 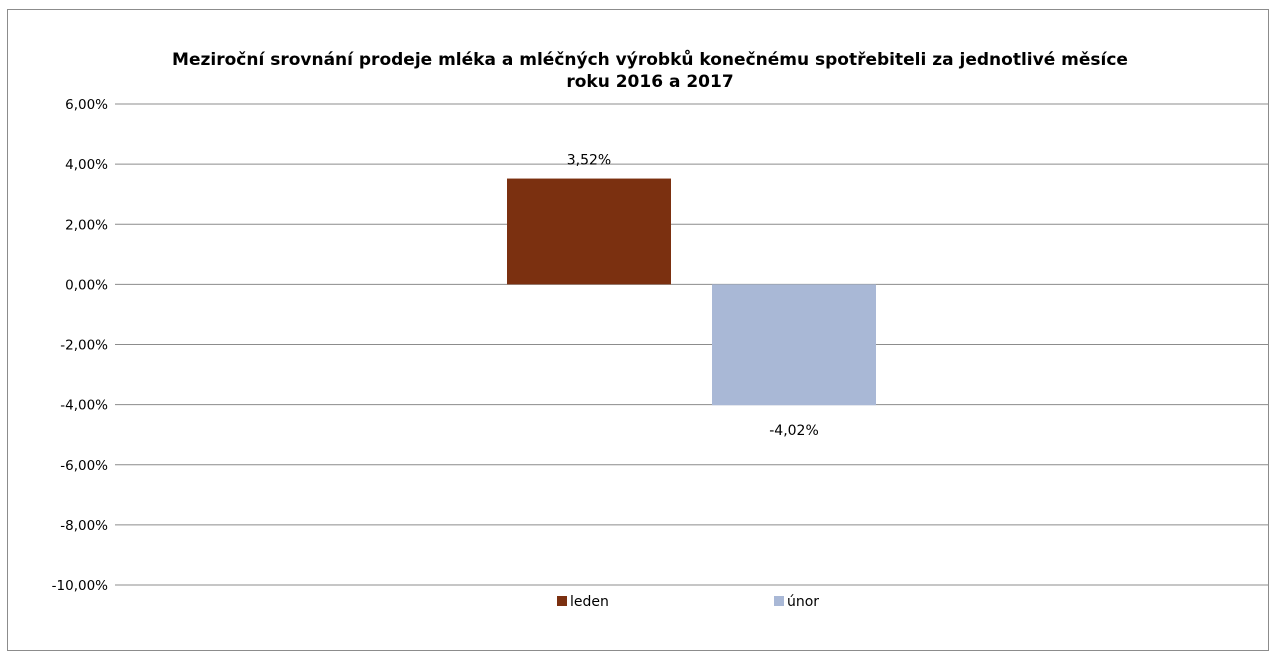 I want to click on y-tick-label: -4,00%, so click(x=84, y=406).